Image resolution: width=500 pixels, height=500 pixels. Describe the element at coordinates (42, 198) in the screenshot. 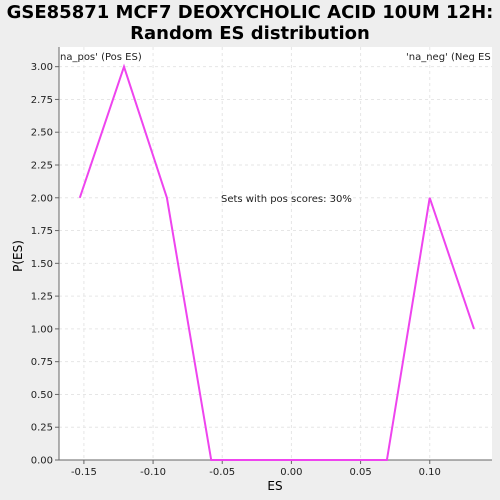

I see `y-tick-label: 2.00` at that location.